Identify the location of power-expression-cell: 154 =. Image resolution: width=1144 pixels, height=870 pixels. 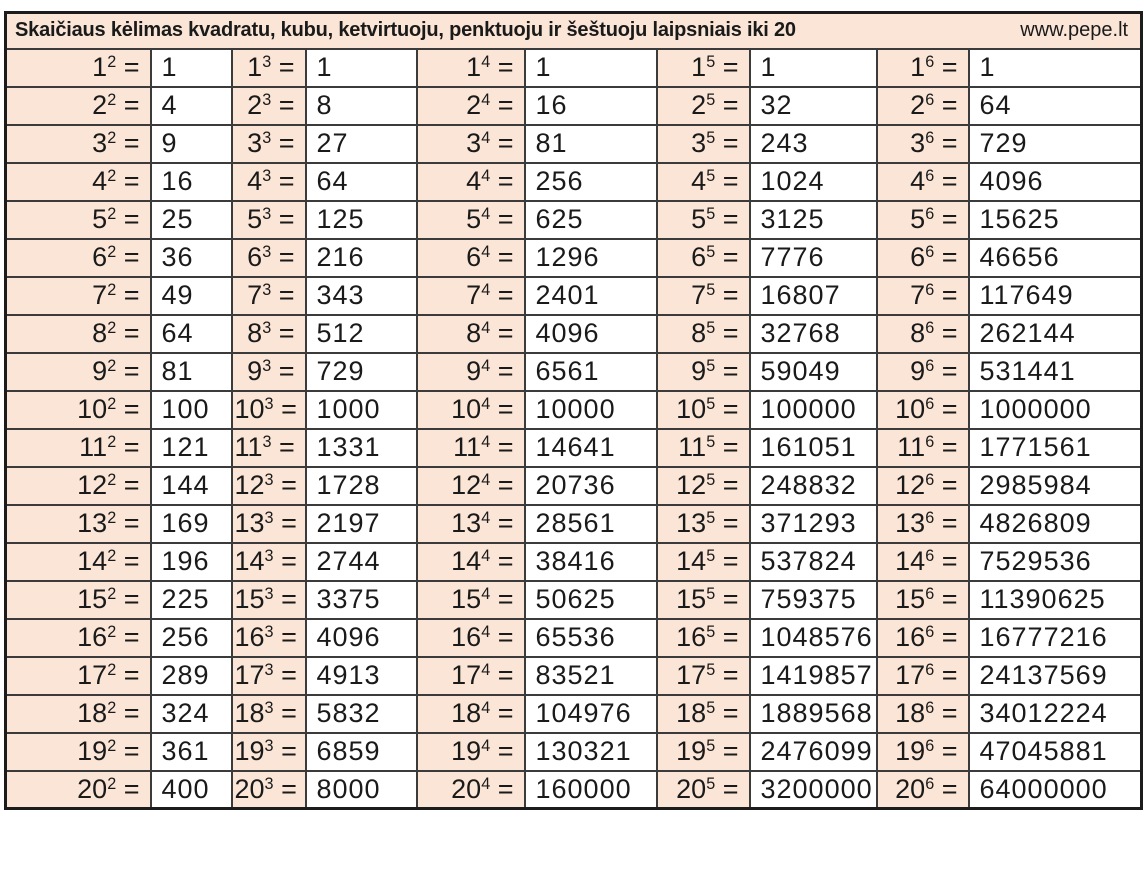
(470, 599).